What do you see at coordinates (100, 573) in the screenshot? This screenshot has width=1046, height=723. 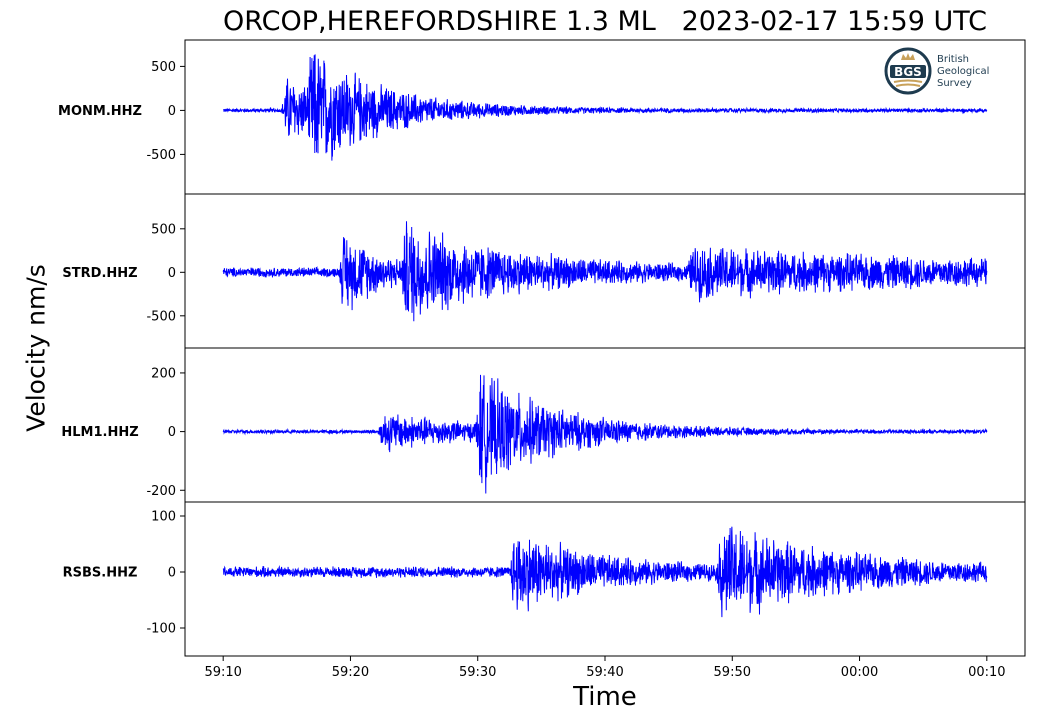 I see `station-label: RSBS.HHZ` at bounding box center [100, 573].